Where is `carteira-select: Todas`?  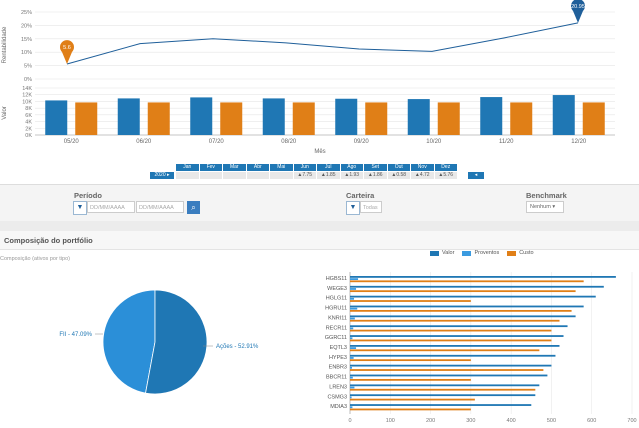 carteira-select: Todas is located at coordinates (371, 207).